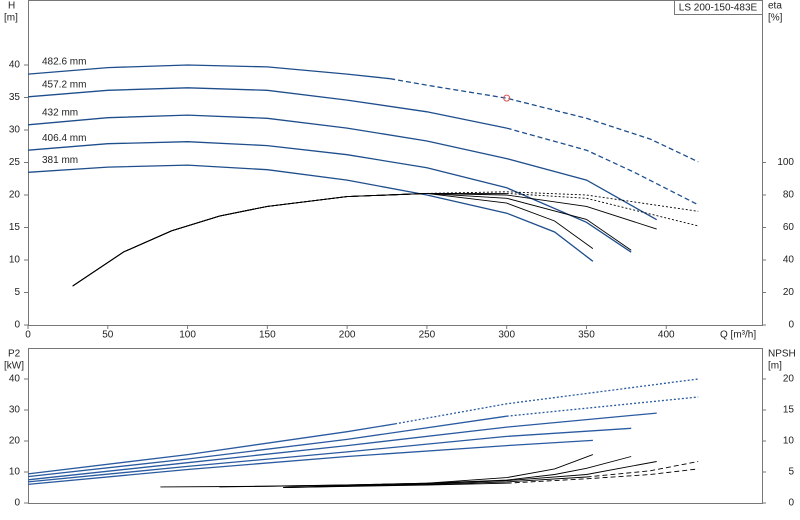 Image resolution: width=800 pixels, height=520 pixels. I want to click on x-tick-label: 50, so click(108, 335).